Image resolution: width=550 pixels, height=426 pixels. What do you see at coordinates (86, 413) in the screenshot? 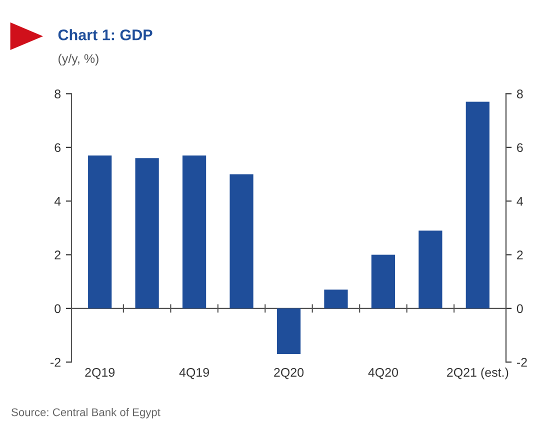
I see `source-note: Source: Central Bank of Egypt` at bounding box center [86, 413].